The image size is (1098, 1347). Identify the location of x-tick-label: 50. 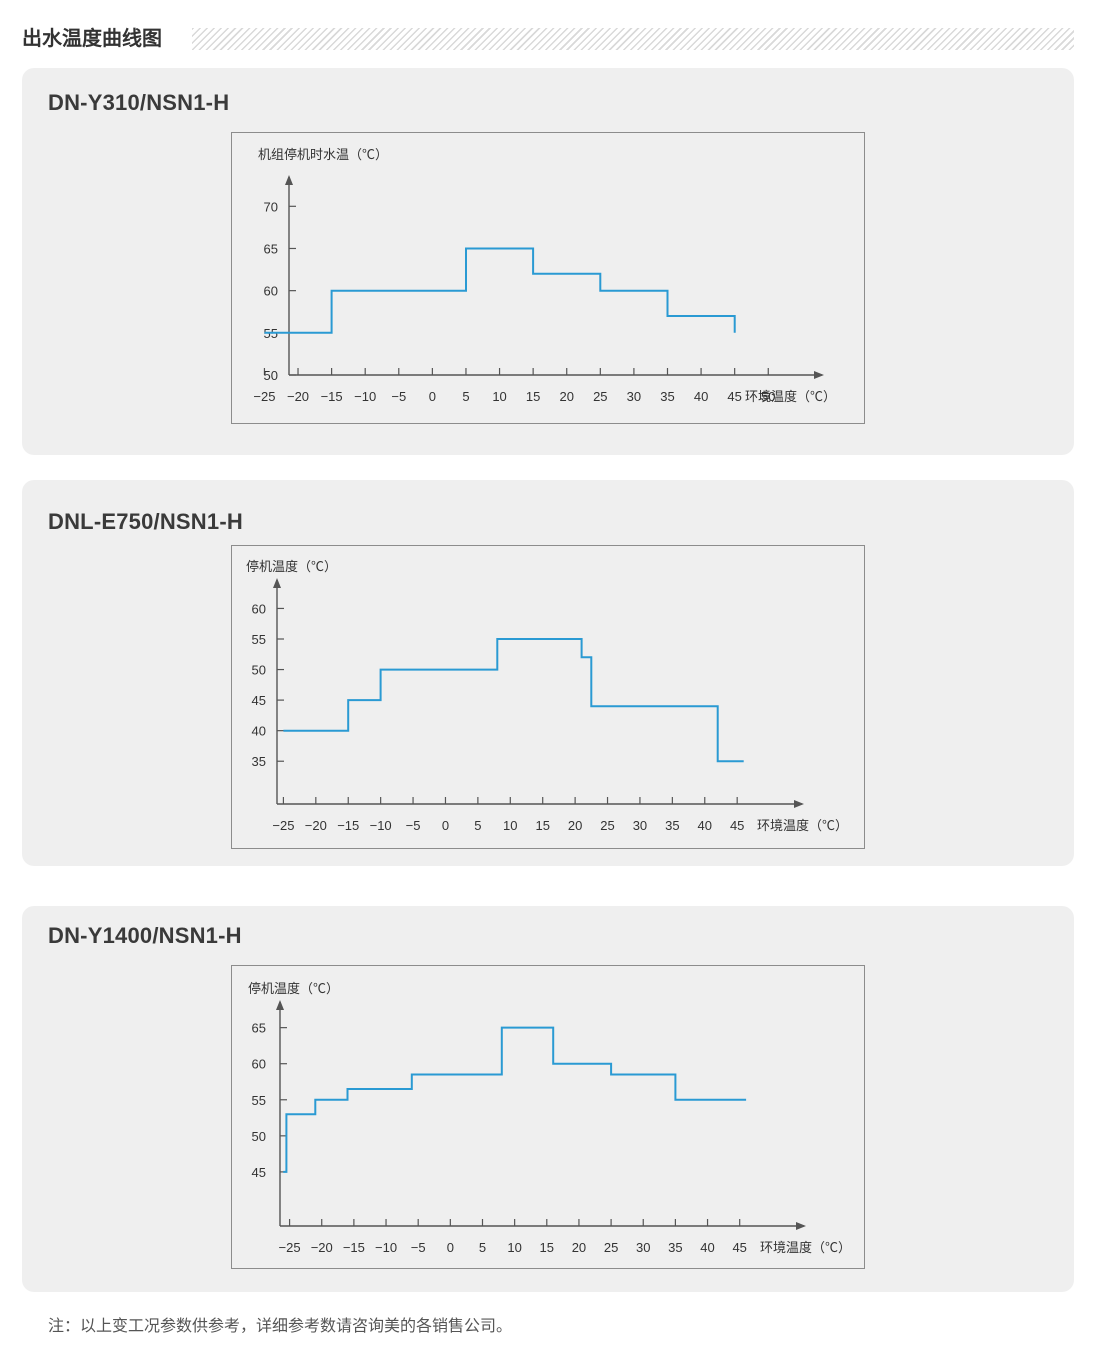
(768, 396).